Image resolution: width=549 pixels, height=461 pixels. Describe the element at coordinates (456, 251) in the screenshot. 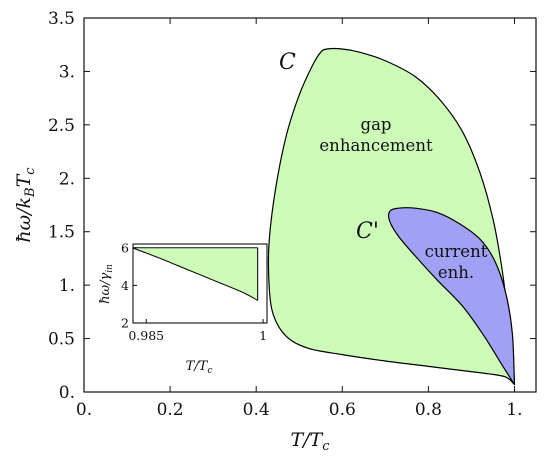

I see `region-label-current-line1: current` at that location.